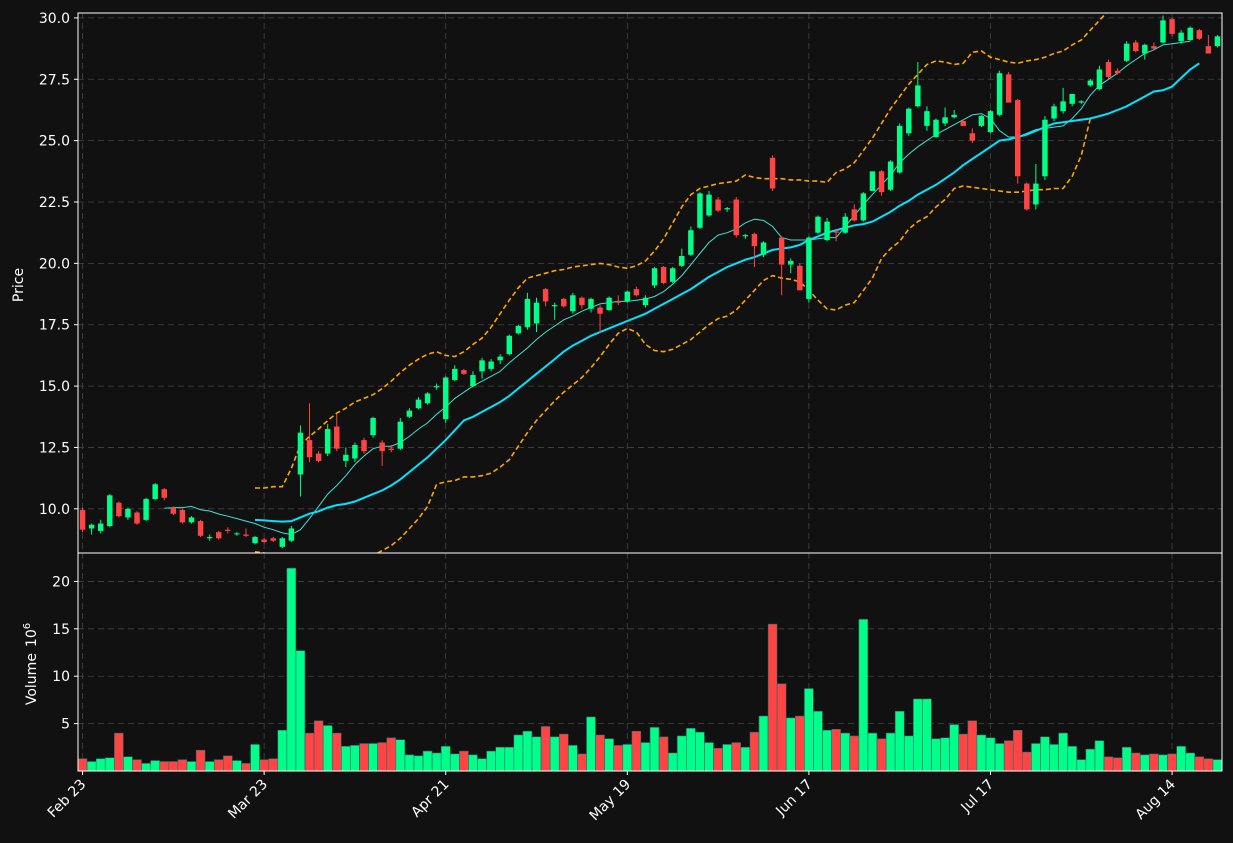 This screenshot has width=1233, height=843. I want to click on volume-tick-label: 15, so click(61, 630).